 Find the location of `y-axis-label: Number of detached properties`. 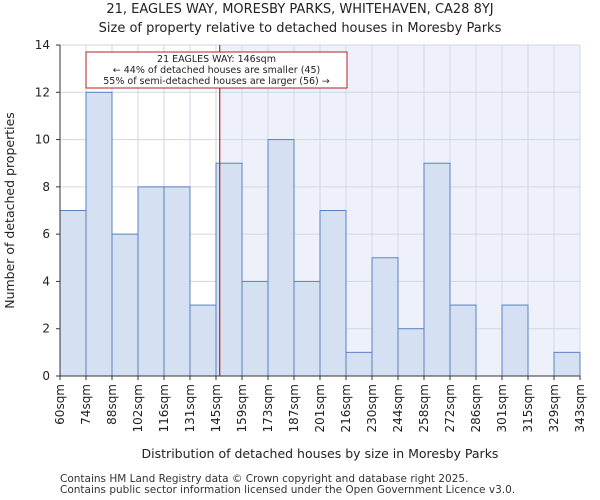

y-axis-label: Number of detached properties is located at coordinates (9, 210).